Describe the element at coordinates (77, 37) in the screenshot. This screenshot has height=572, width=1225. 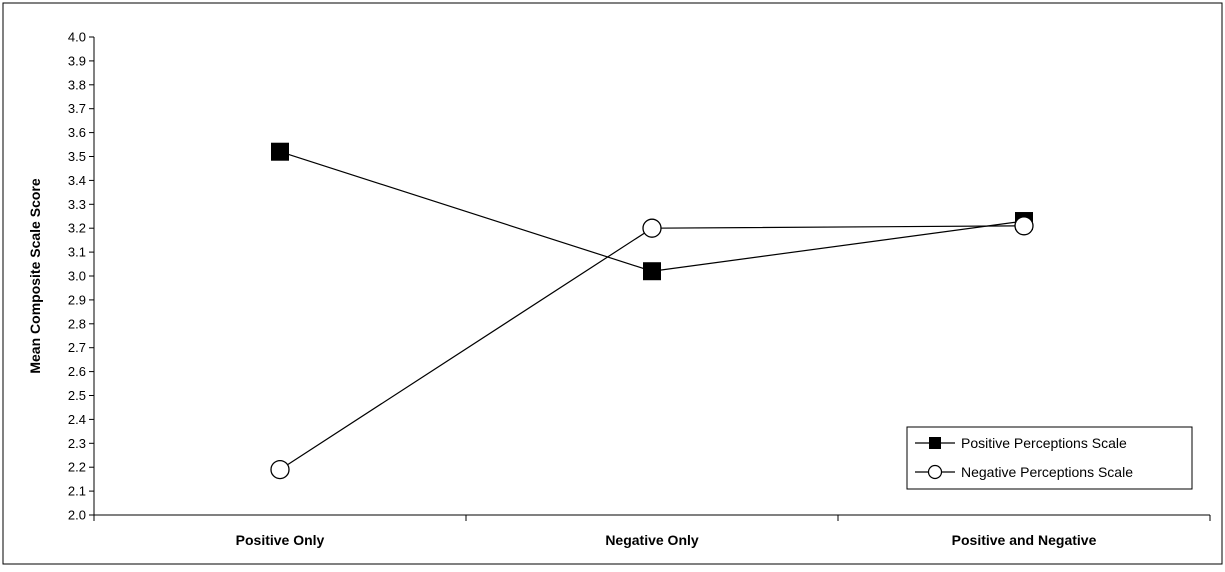
I see `y-tick-label: 4.0` at that location.